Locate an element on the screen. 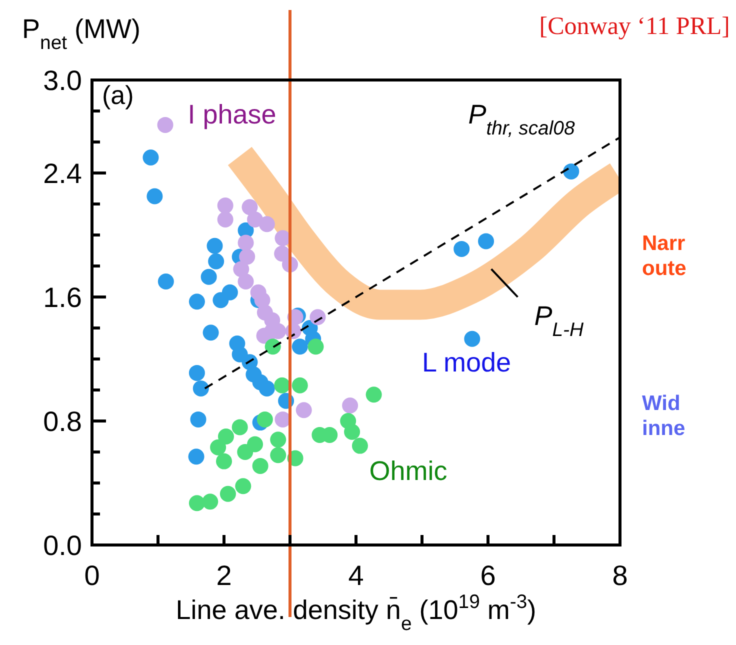  y-tick-label: 3.0 is located at coordinates (62, 80).